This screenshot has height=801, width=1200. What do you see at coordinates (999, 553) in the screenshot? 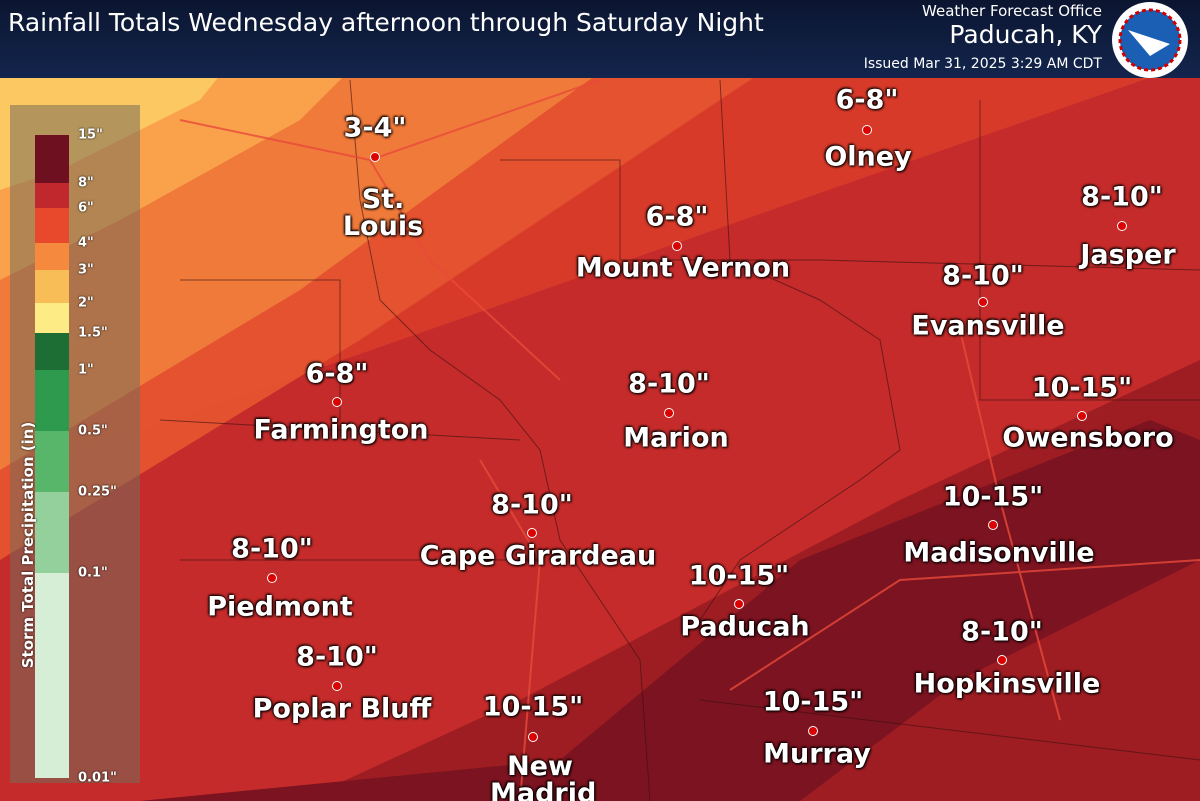
I see `city-name: Madisonville` at bounding box center [999, 553].